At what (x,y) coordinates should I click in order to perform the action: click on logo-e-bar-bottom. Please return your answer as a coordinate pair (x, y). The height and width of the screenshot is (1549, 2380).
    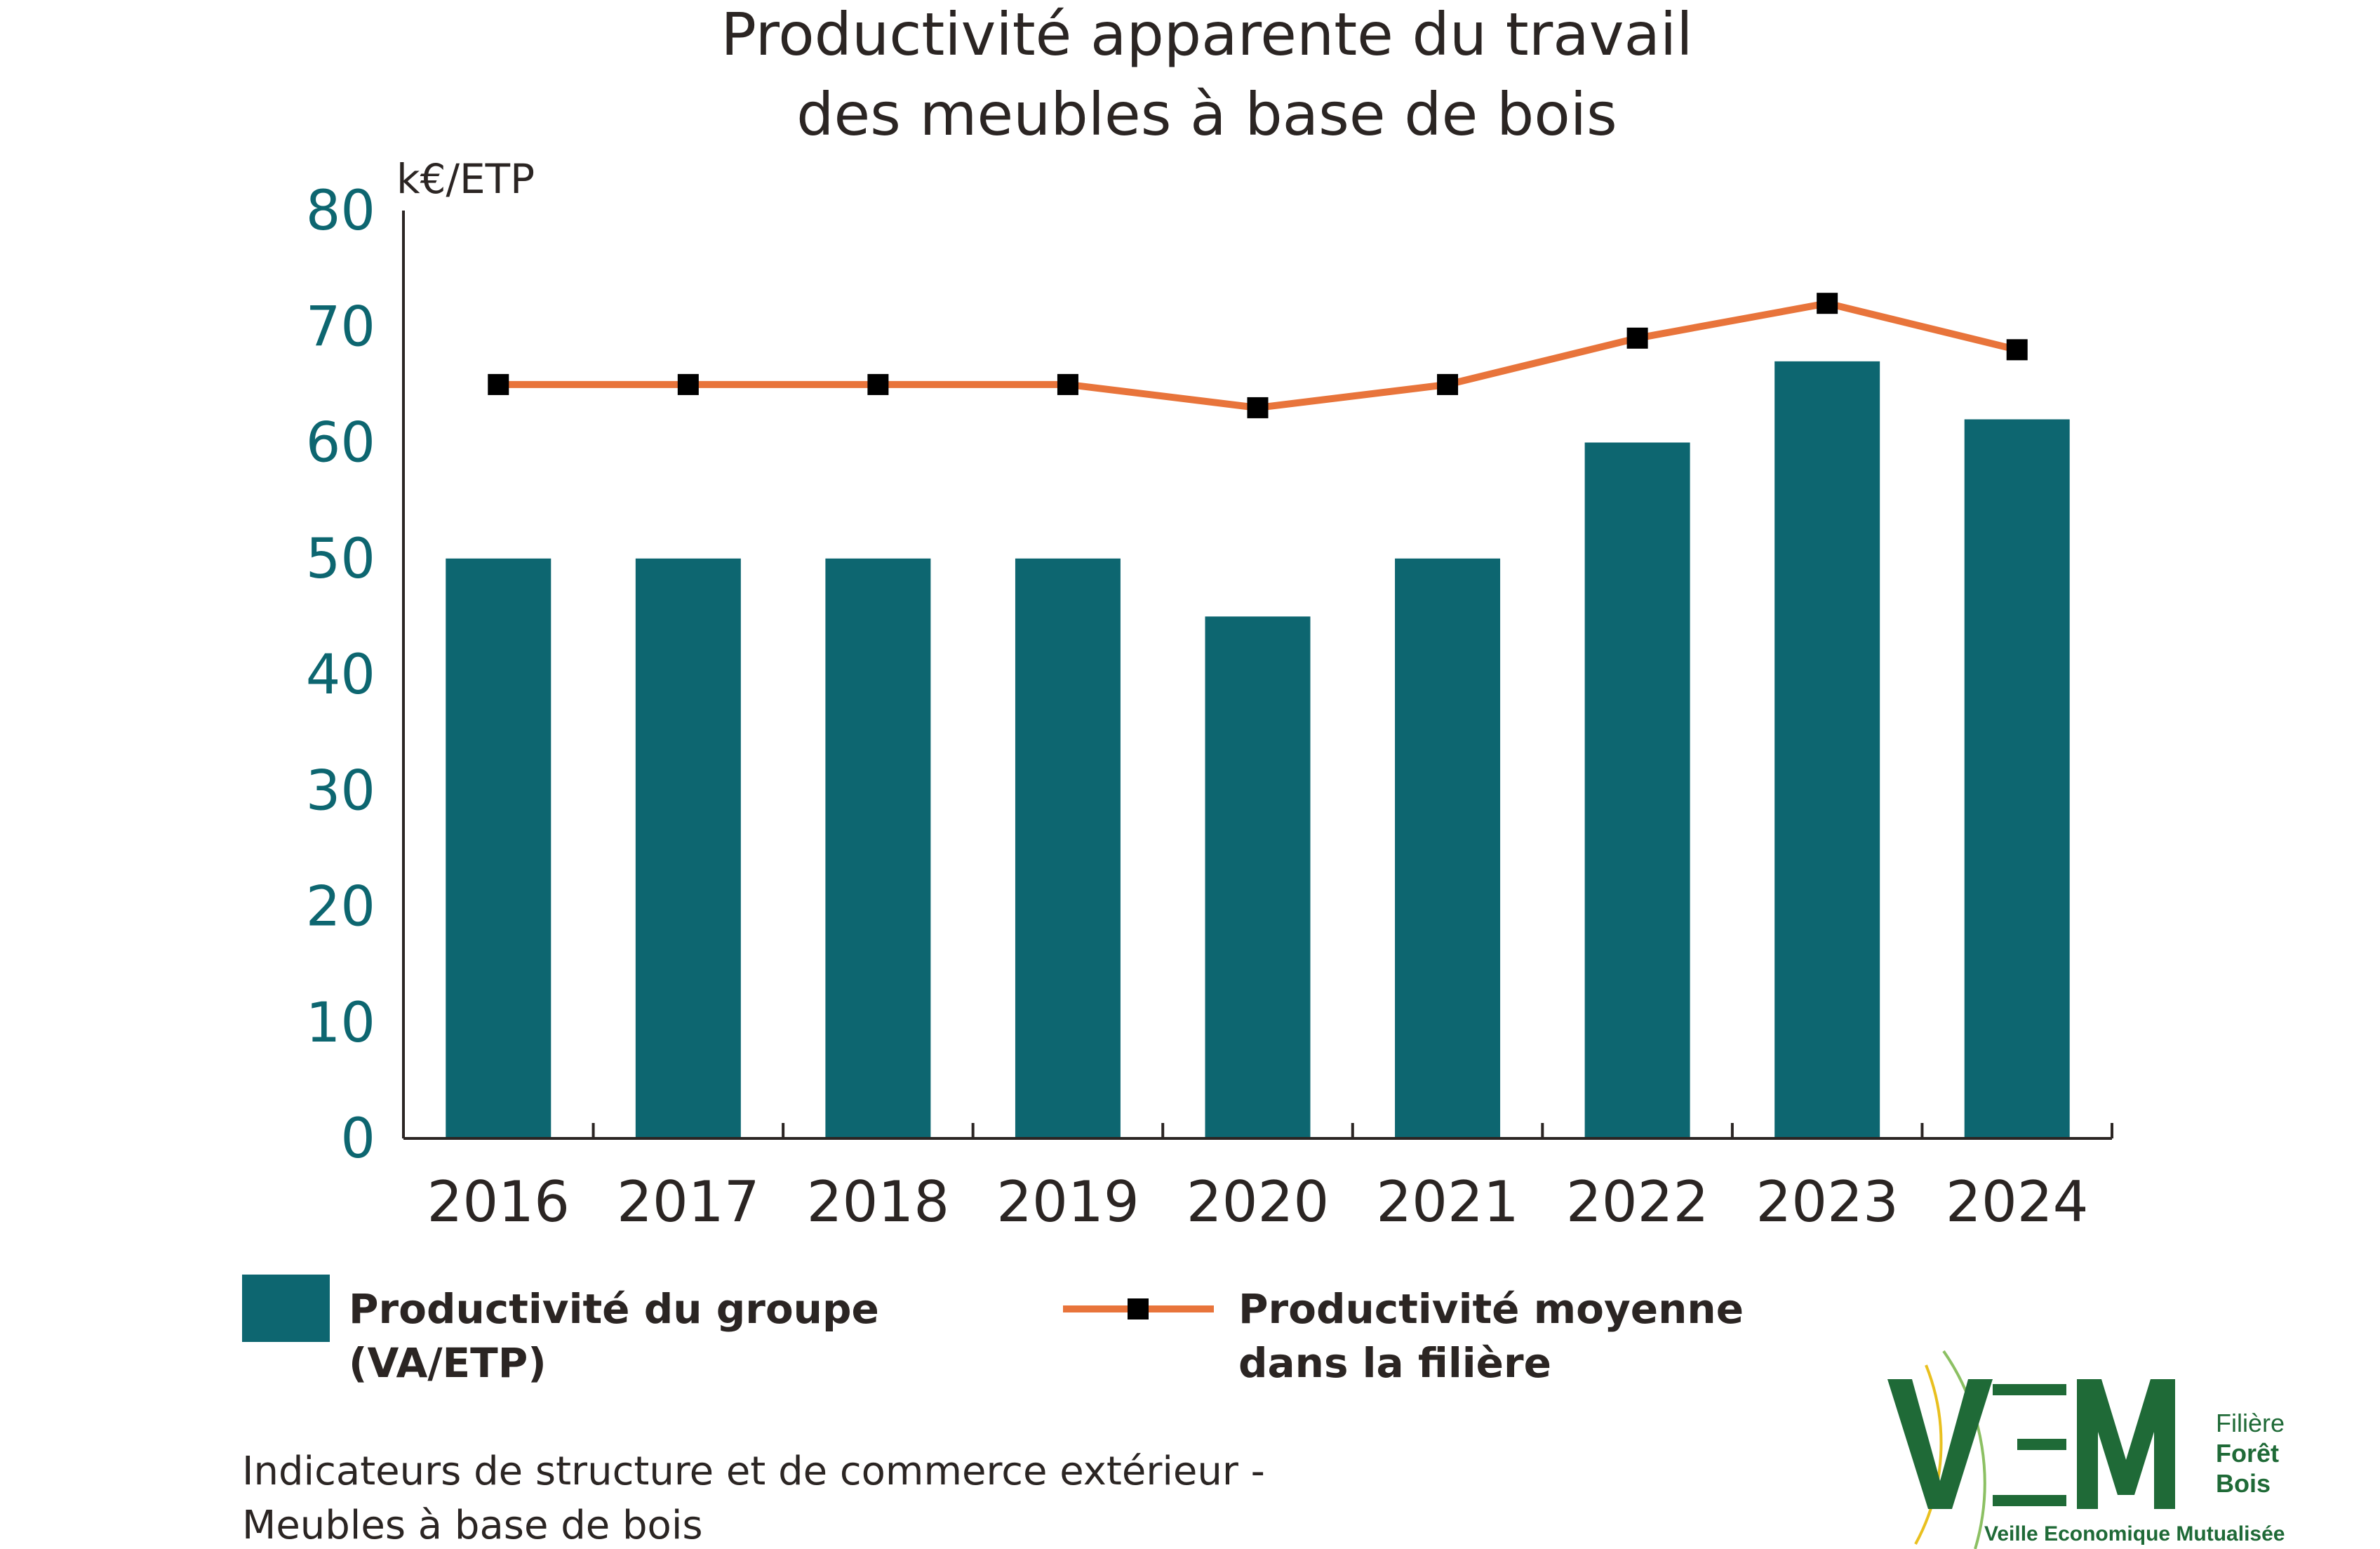
    Looking at the image, I should click on (2030, 1500).